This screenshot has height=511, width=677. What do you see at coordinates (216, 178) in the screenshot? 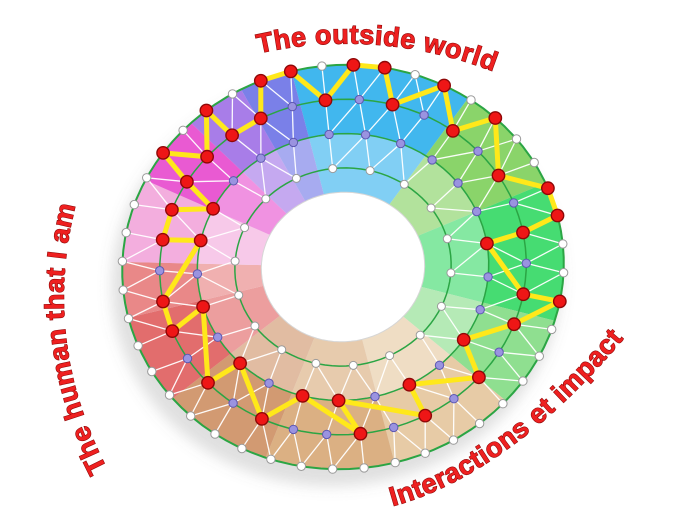
I see `sector-magenta` at bounding box center [216, 178].